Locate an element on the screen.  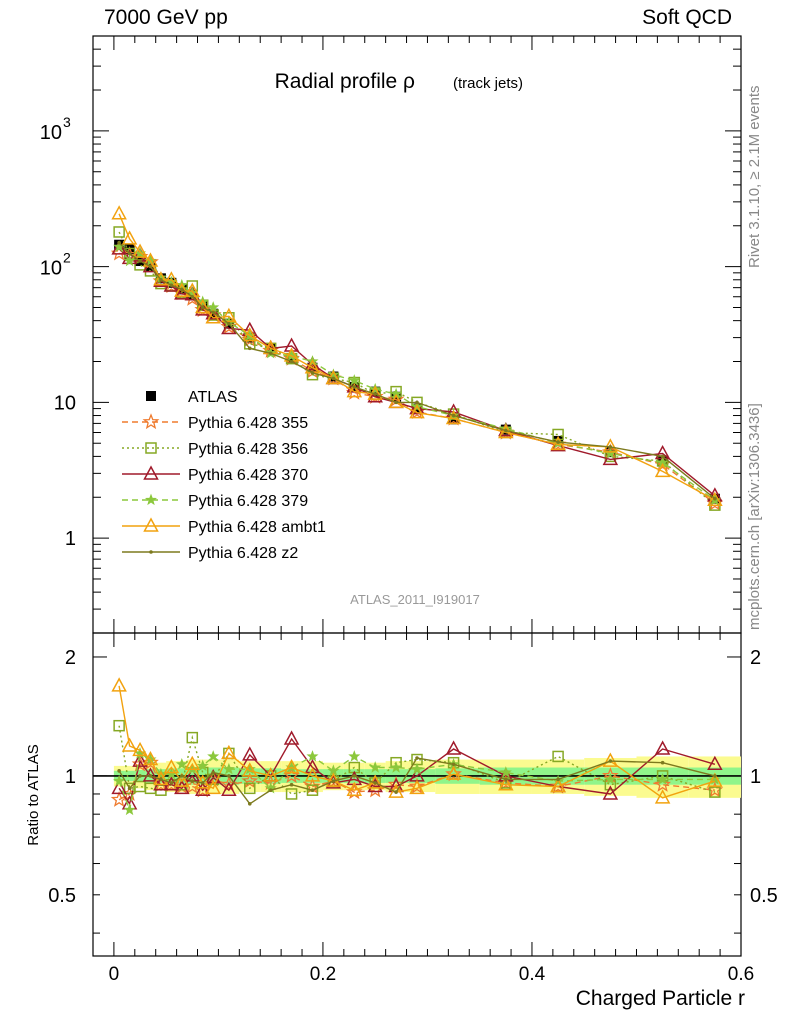
legend-marker-ambt1 is located at coordinates (151, 524).